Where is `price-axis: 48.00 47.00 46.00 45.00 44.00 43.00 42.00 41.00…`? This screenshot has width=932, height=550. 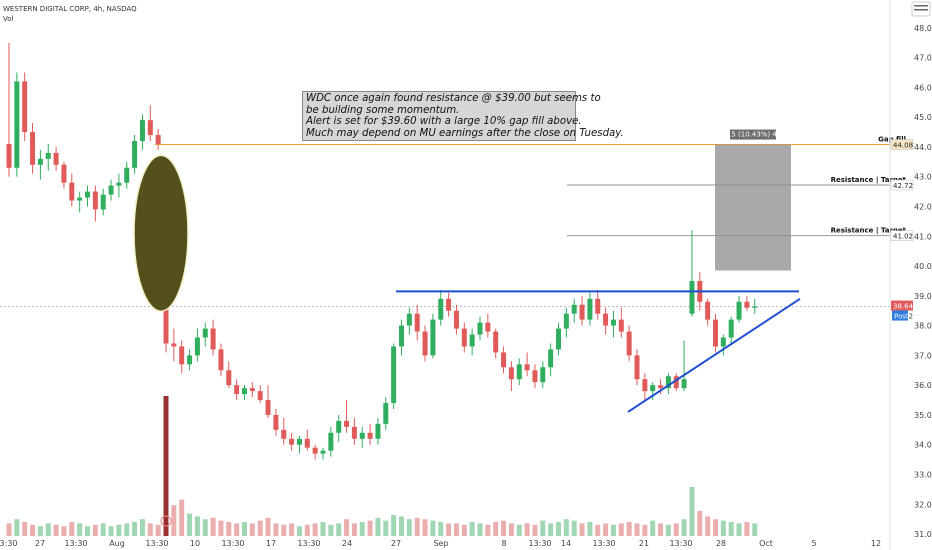
price-axis: 48.00 47.00 46.00 45.00 44.00 43.00 42.00 41.00… is located at coordinates (910, 275).